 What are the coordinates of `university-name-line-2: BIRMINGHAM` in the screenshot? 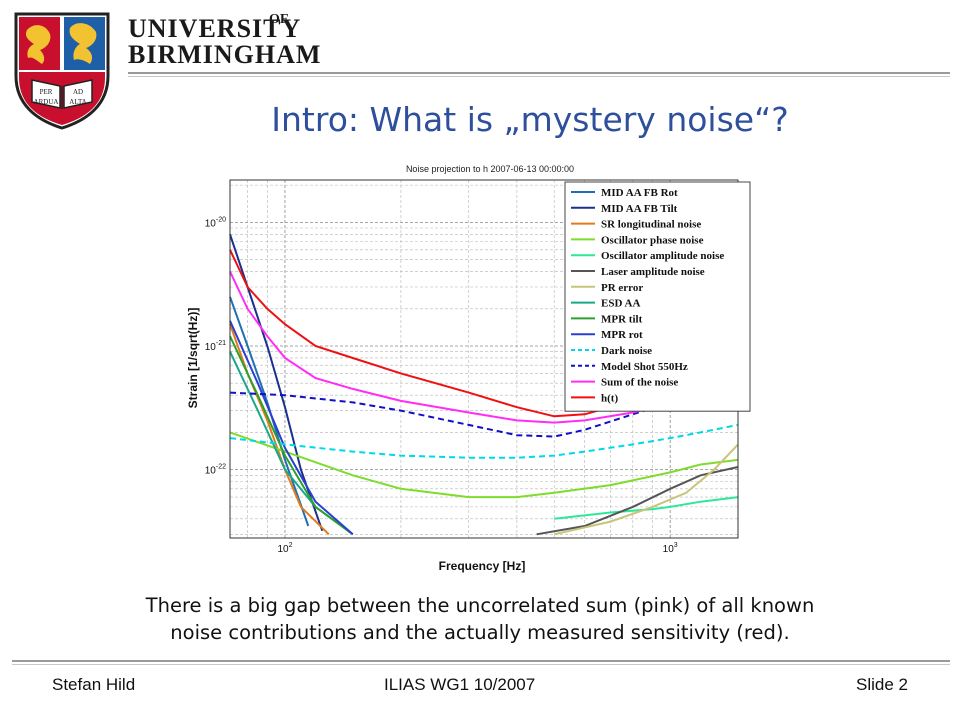 It's located at (225, 54).